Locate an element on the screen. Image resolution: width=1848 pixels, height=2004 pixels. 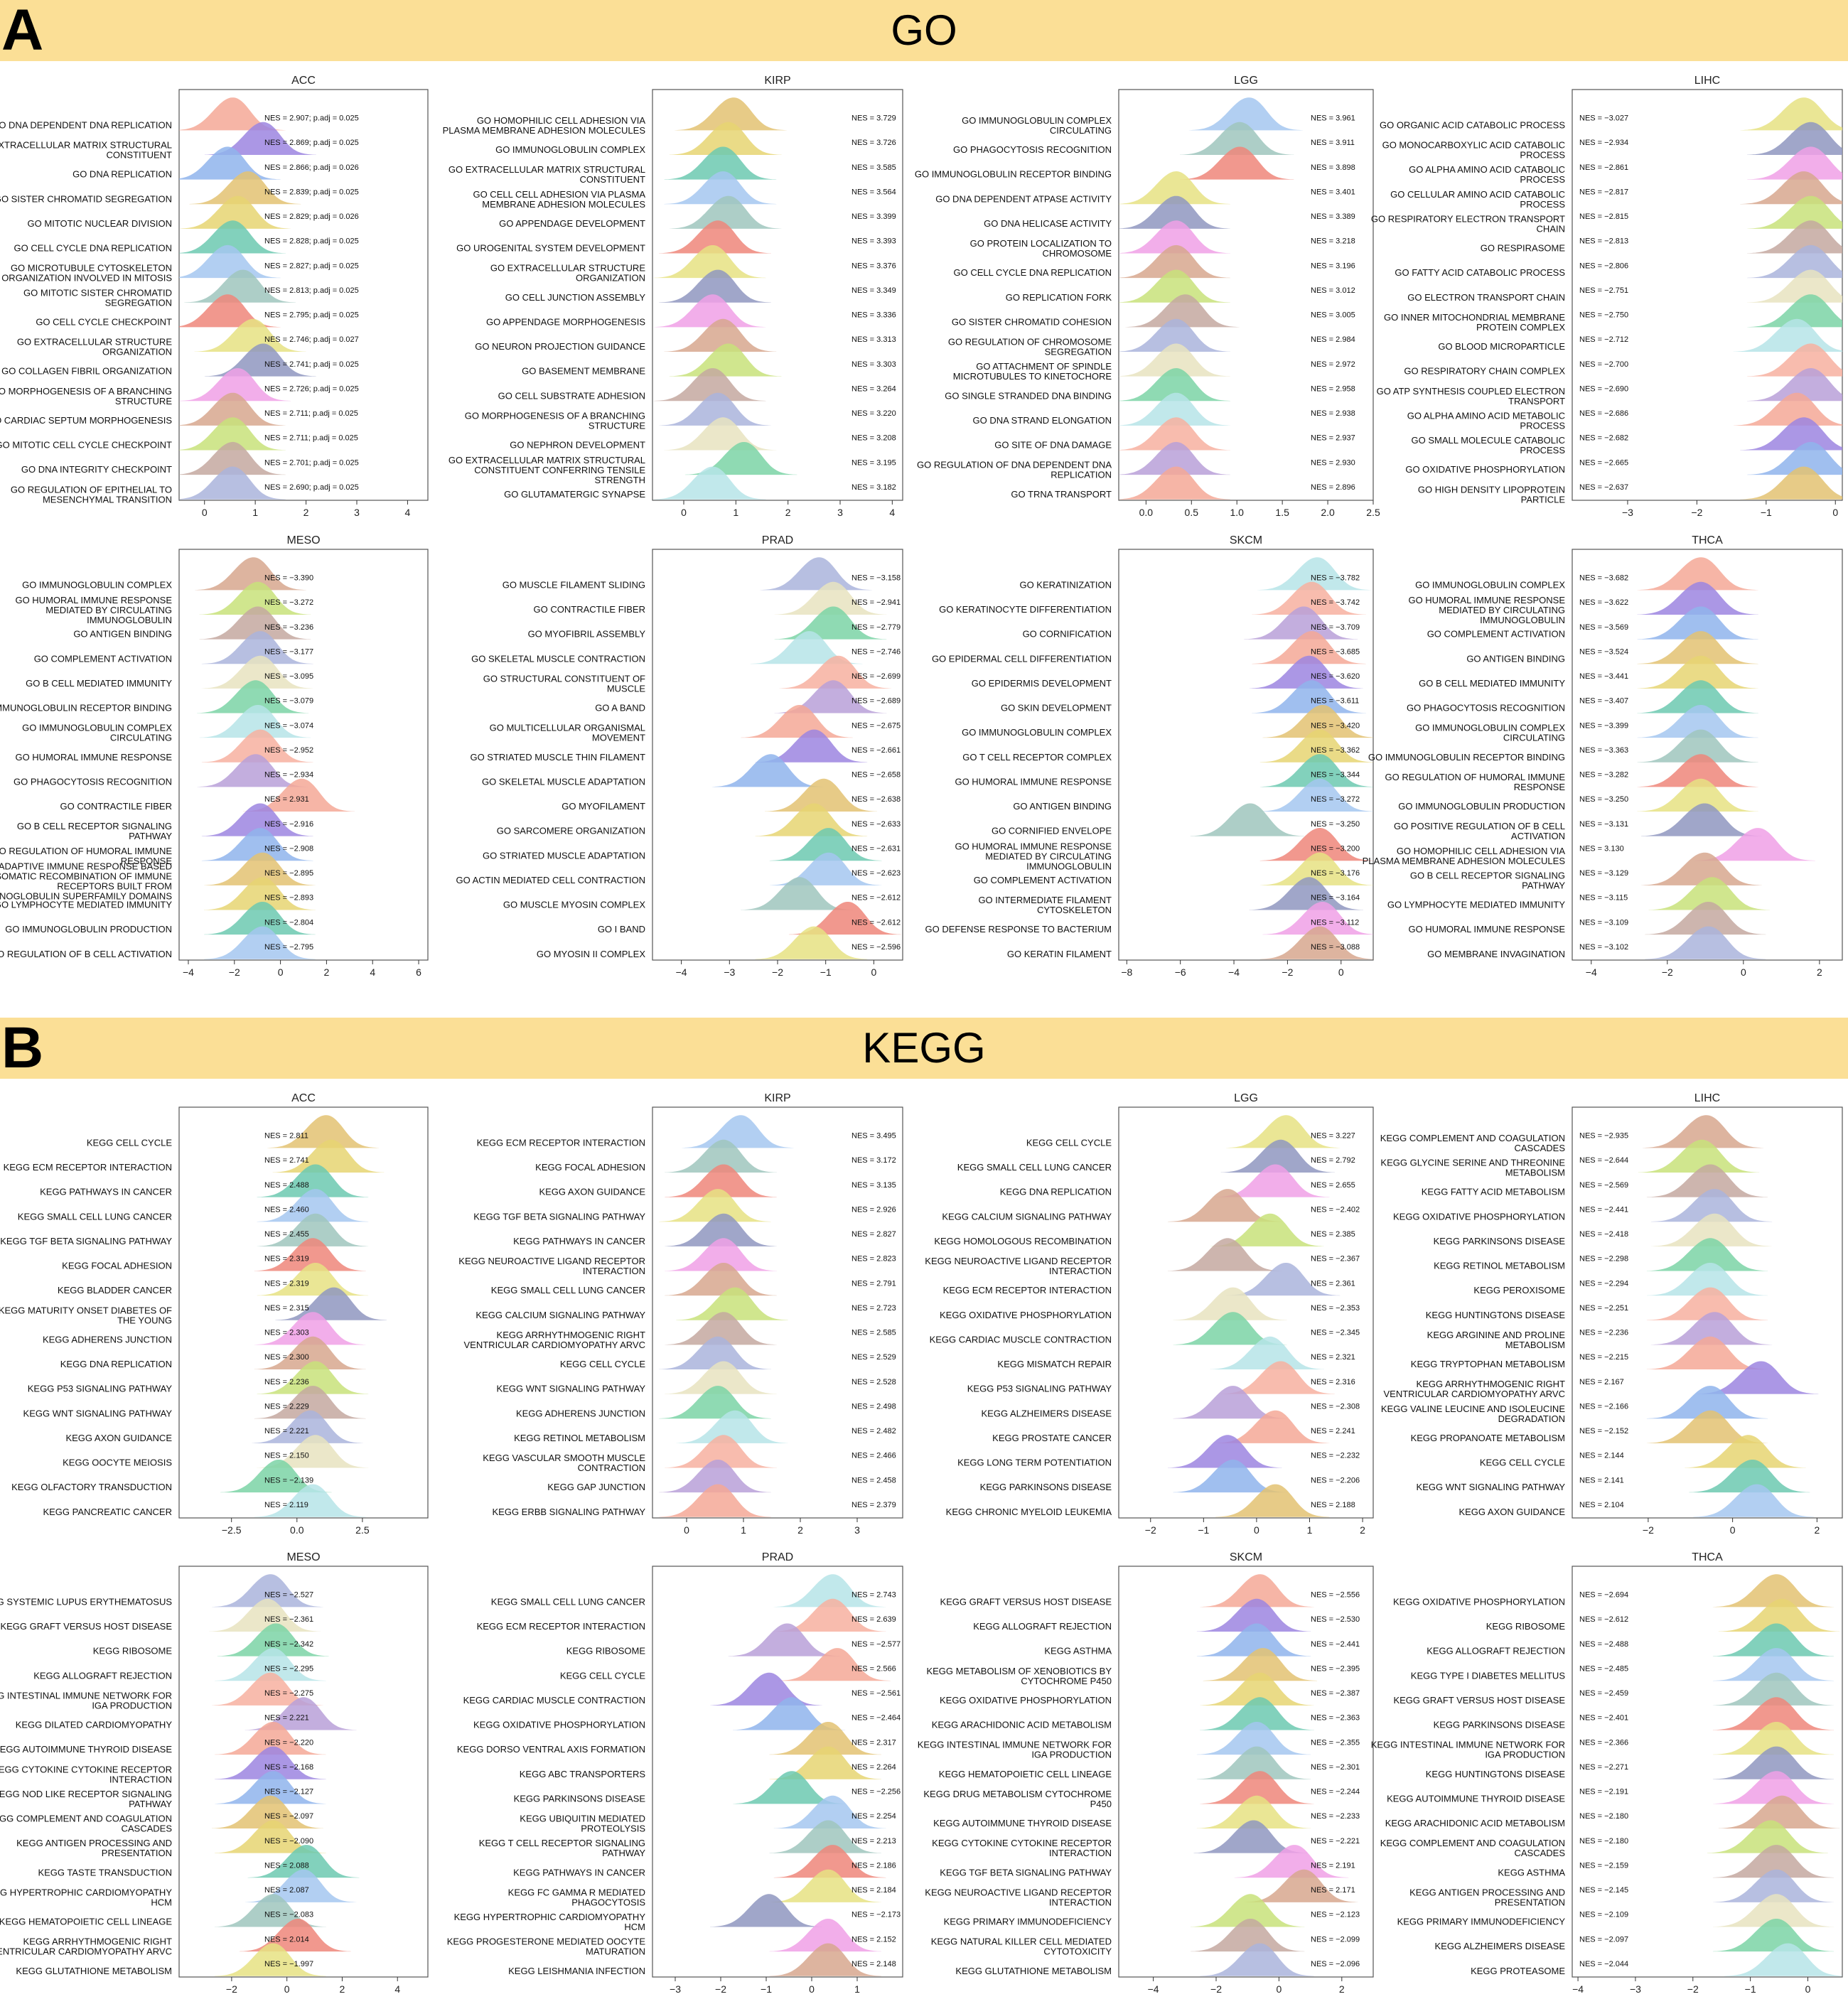
nes-label: NES = −2.631 is located at coordinates (876, 849).